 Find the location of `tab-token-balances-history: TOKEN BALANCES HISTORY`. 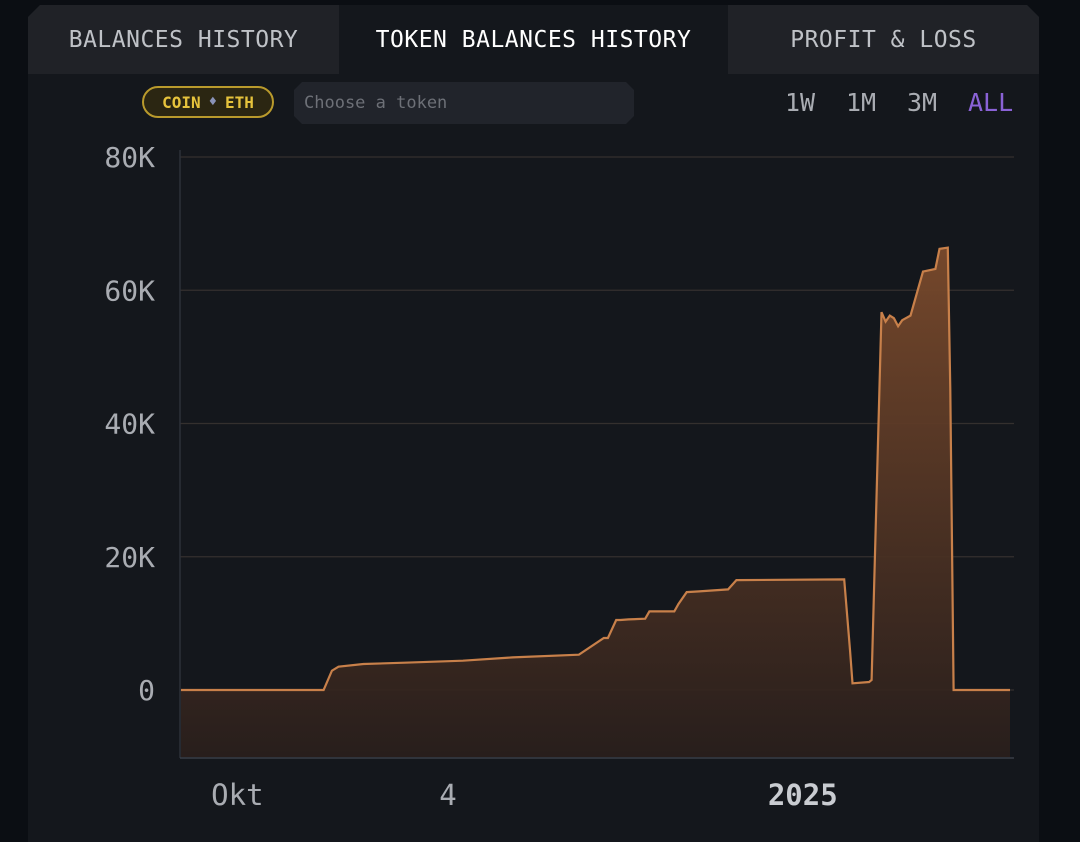

tab-token-balances-history: TOKEN BALANCES HISTORY is located at coordinates (533, 39).